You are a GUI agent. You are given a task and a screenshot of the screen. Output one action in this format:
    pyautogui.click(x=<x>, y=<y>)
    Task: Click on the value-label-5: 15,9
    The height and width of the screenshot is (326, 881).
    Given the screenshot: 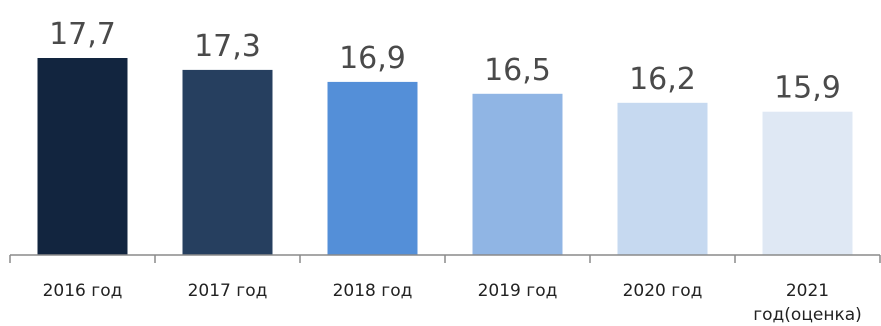 What is the action you would take?
    pyautogui.click(x=807, y=88)
    